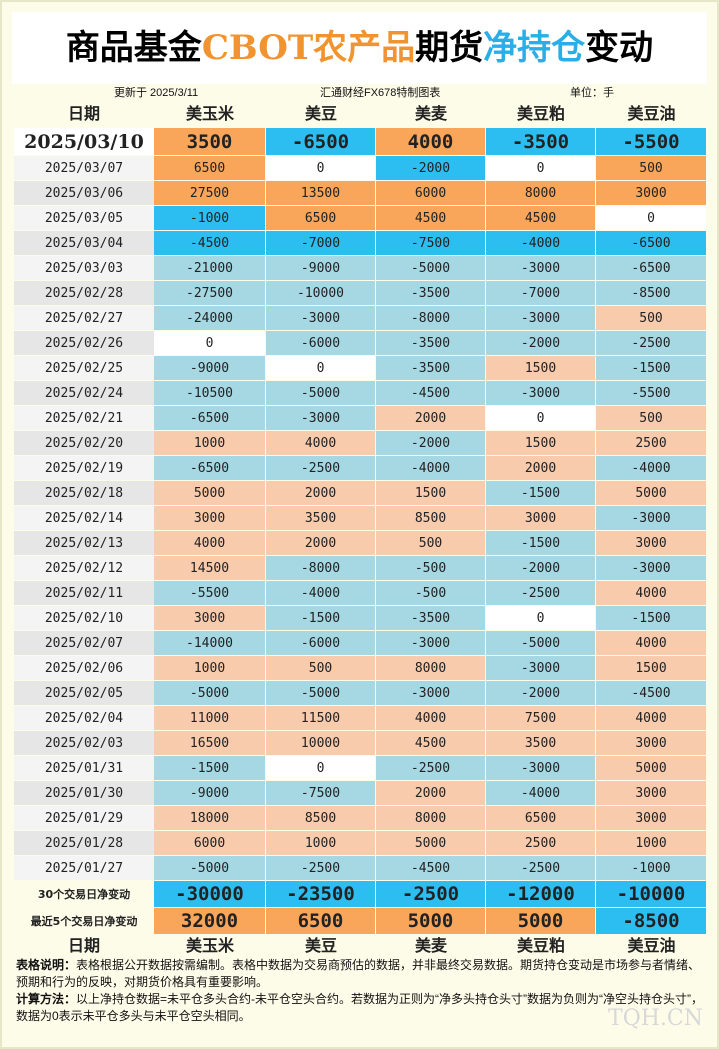  Describe the element at coordinates (320, 518) in the screenshot. I see `value-cell: 3500` at that location.